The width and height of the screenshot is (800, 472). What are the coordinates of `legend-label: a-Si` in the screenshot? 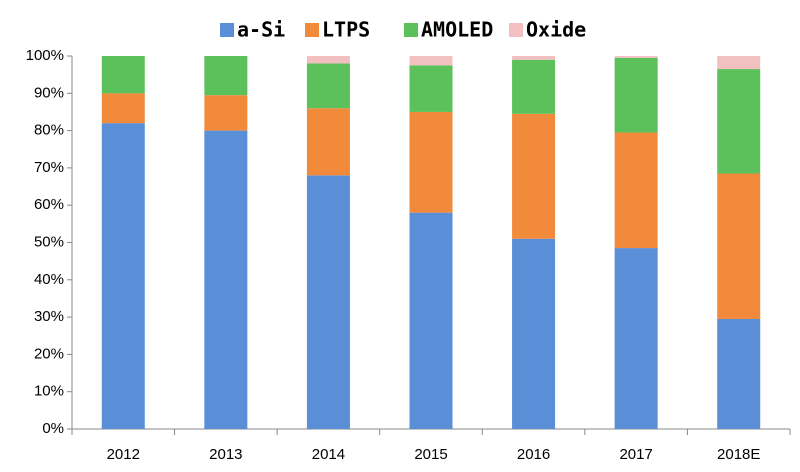 It's located at (261, 30).